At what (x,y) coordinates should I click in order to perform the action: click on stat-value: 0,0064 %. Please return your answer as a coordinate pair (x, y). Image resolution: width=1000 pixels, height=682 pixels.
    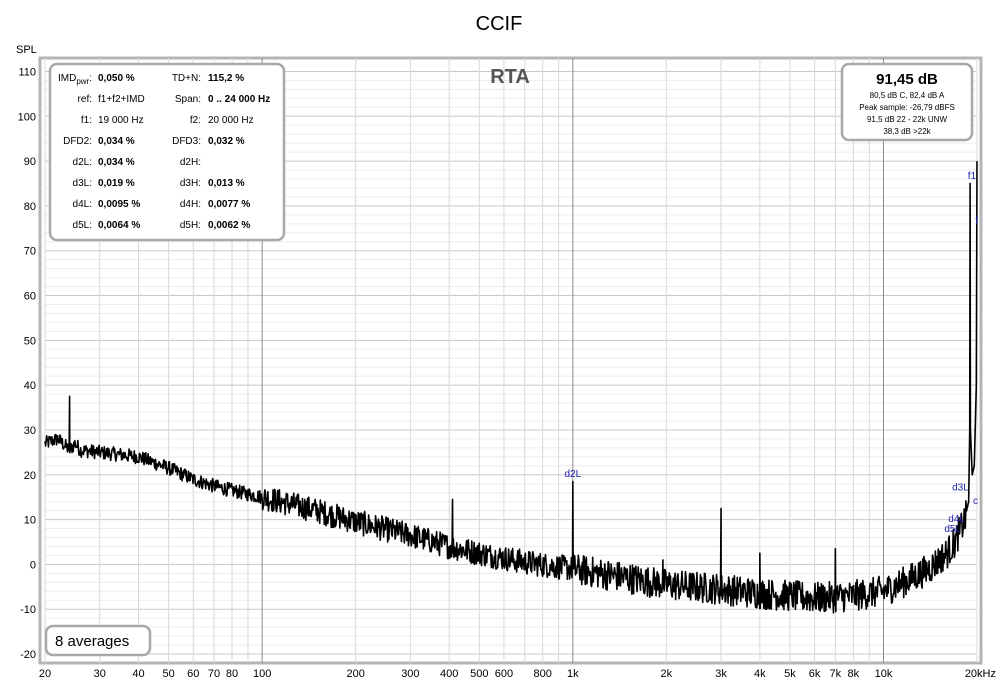
    Looking at the image, I should click on (119, 225).